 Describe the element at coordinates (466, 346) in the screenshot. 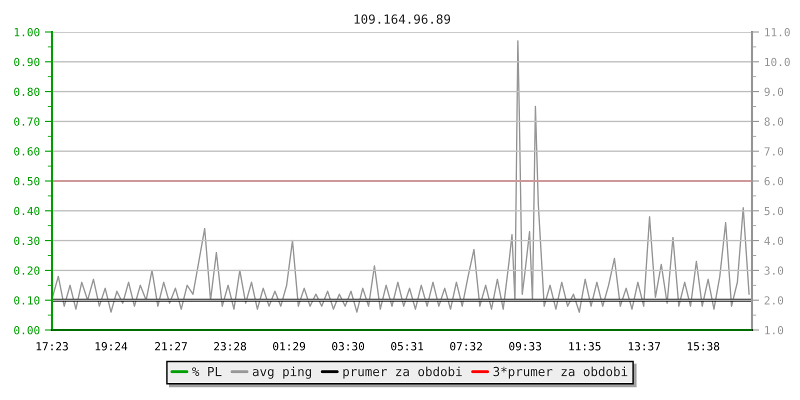

I see `x-tick-label: 07:32` at that location.